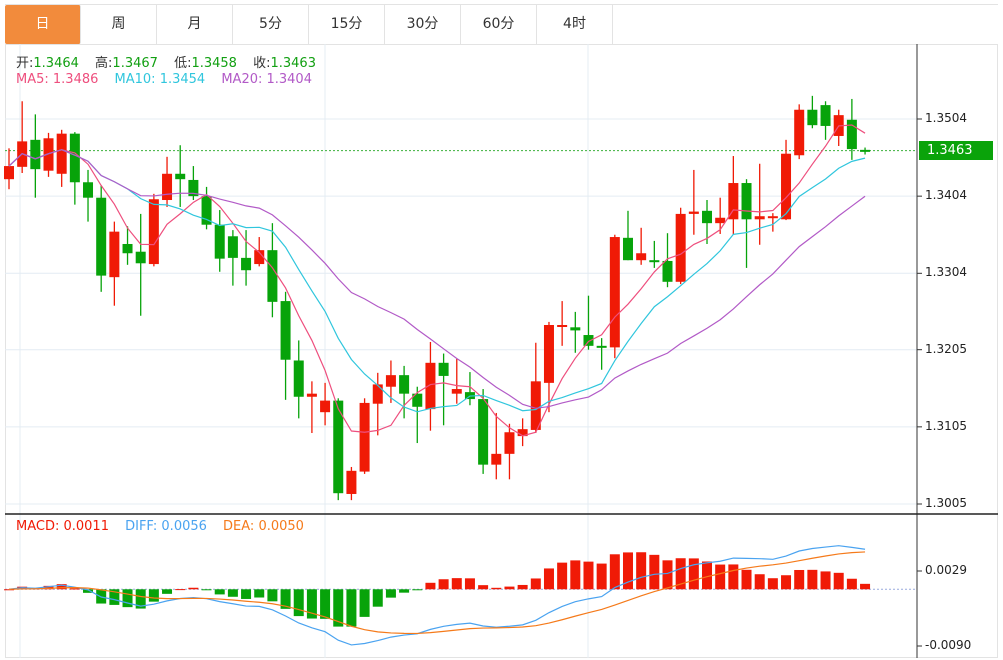  What do you see at coordinates (263, 526) in the screenshot?
I see `dea-value: DEA: 0.0050` at bounding box center [263, 526].